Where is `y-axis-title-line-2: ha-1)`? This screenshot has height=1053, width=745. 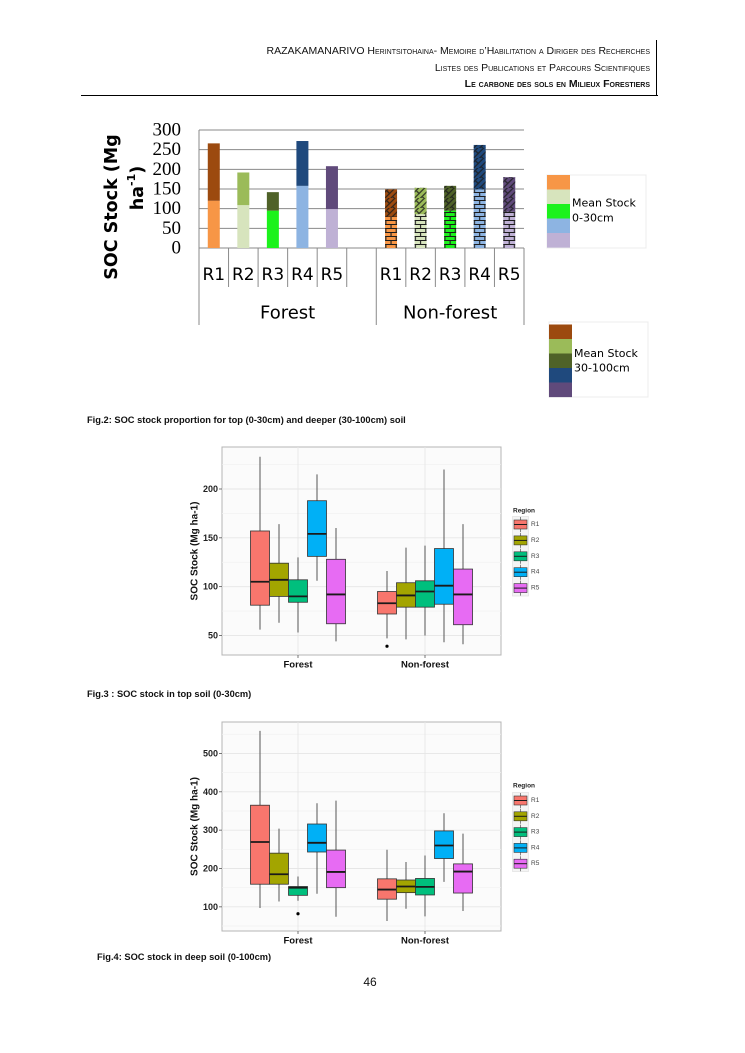 y-axis-title-line-2: ha-1) is located at coordinates (136, 188).